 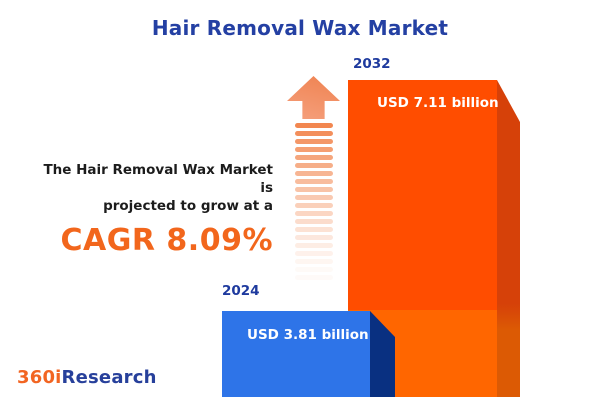 I want to click on brand-logo: 360iResearch, so click(x=87, y=377).